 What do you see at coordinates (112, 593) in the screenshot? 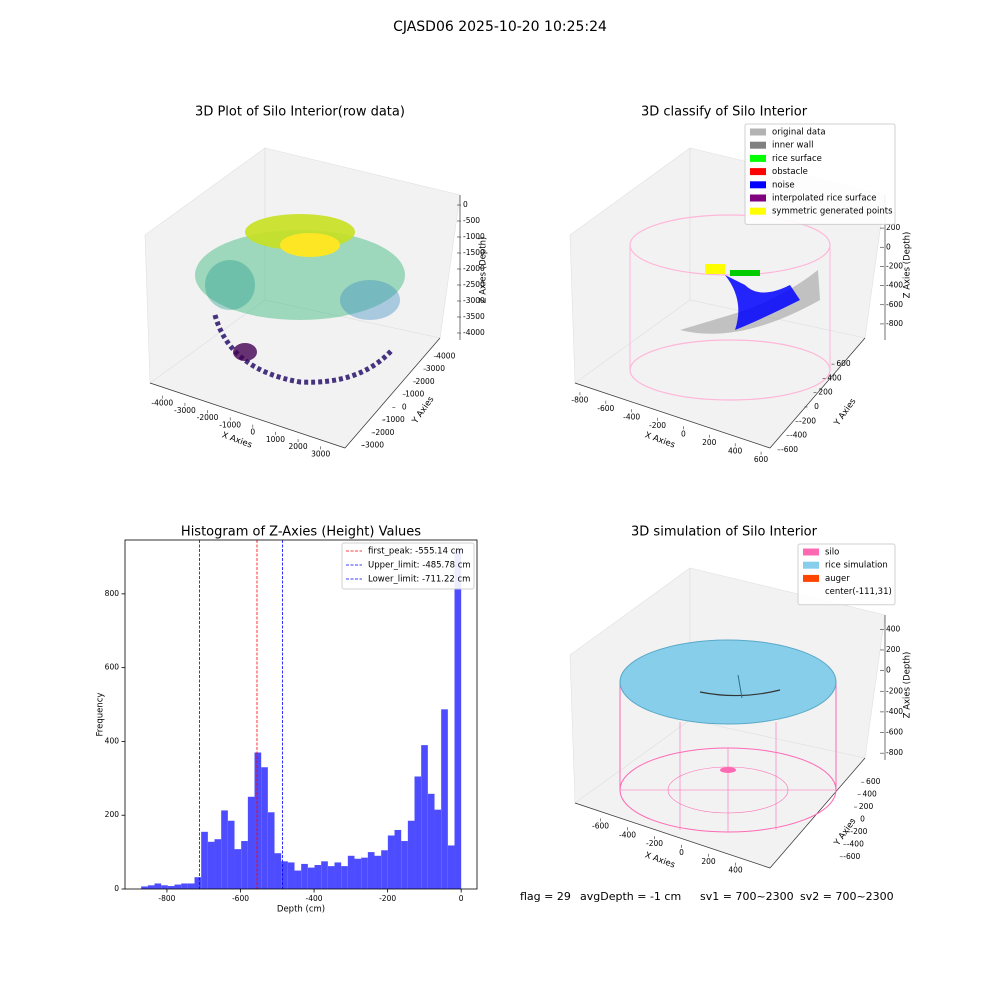
I see `y-tick-label: 800` at bounding box center [112, 593].